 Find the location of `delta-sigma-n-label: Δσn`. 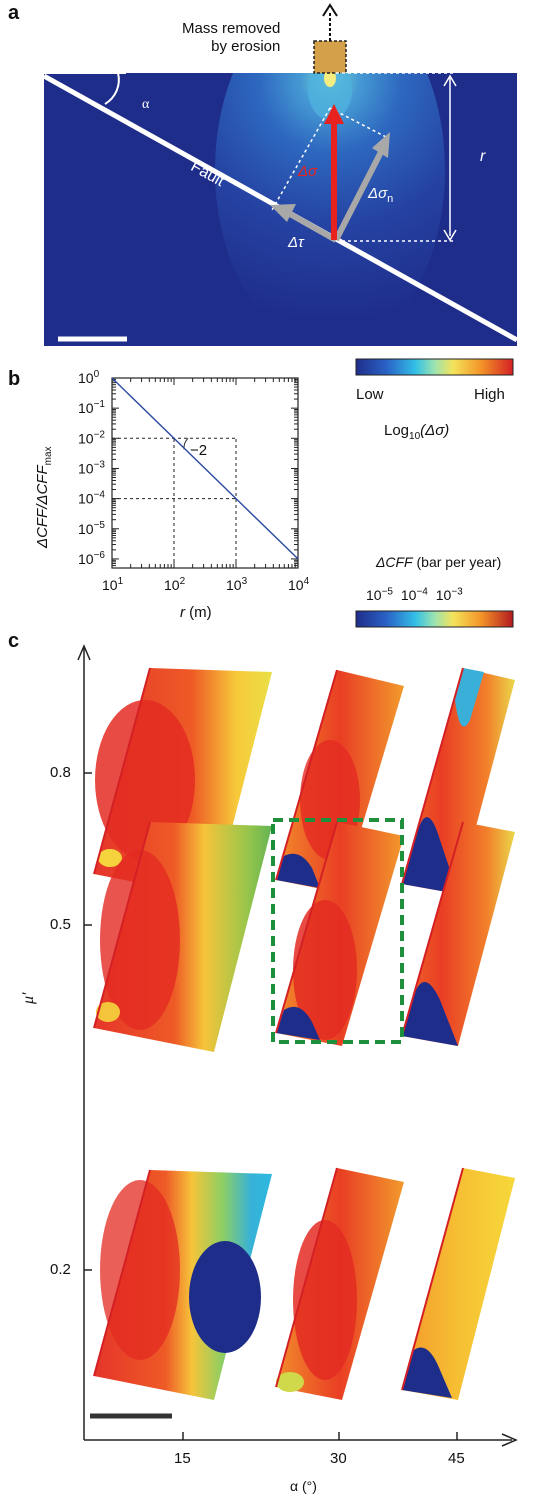

delta-sigma-n-label: Δσn is located at coordinates (380, 195).